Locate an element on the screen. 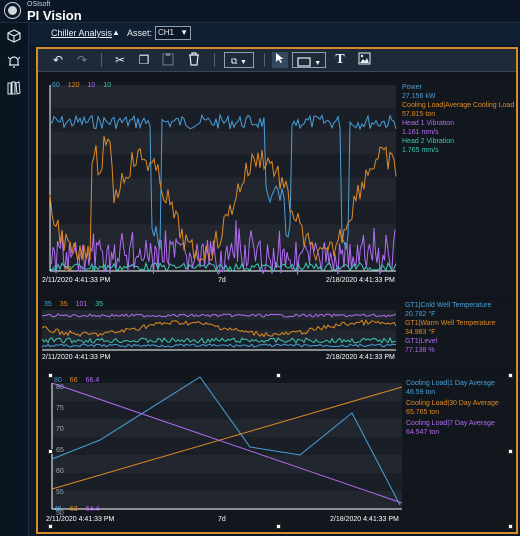 The image size is (520, 536). trend-1-bottom-scale: 0 20 0 0 is located at coordinates (74, 269).